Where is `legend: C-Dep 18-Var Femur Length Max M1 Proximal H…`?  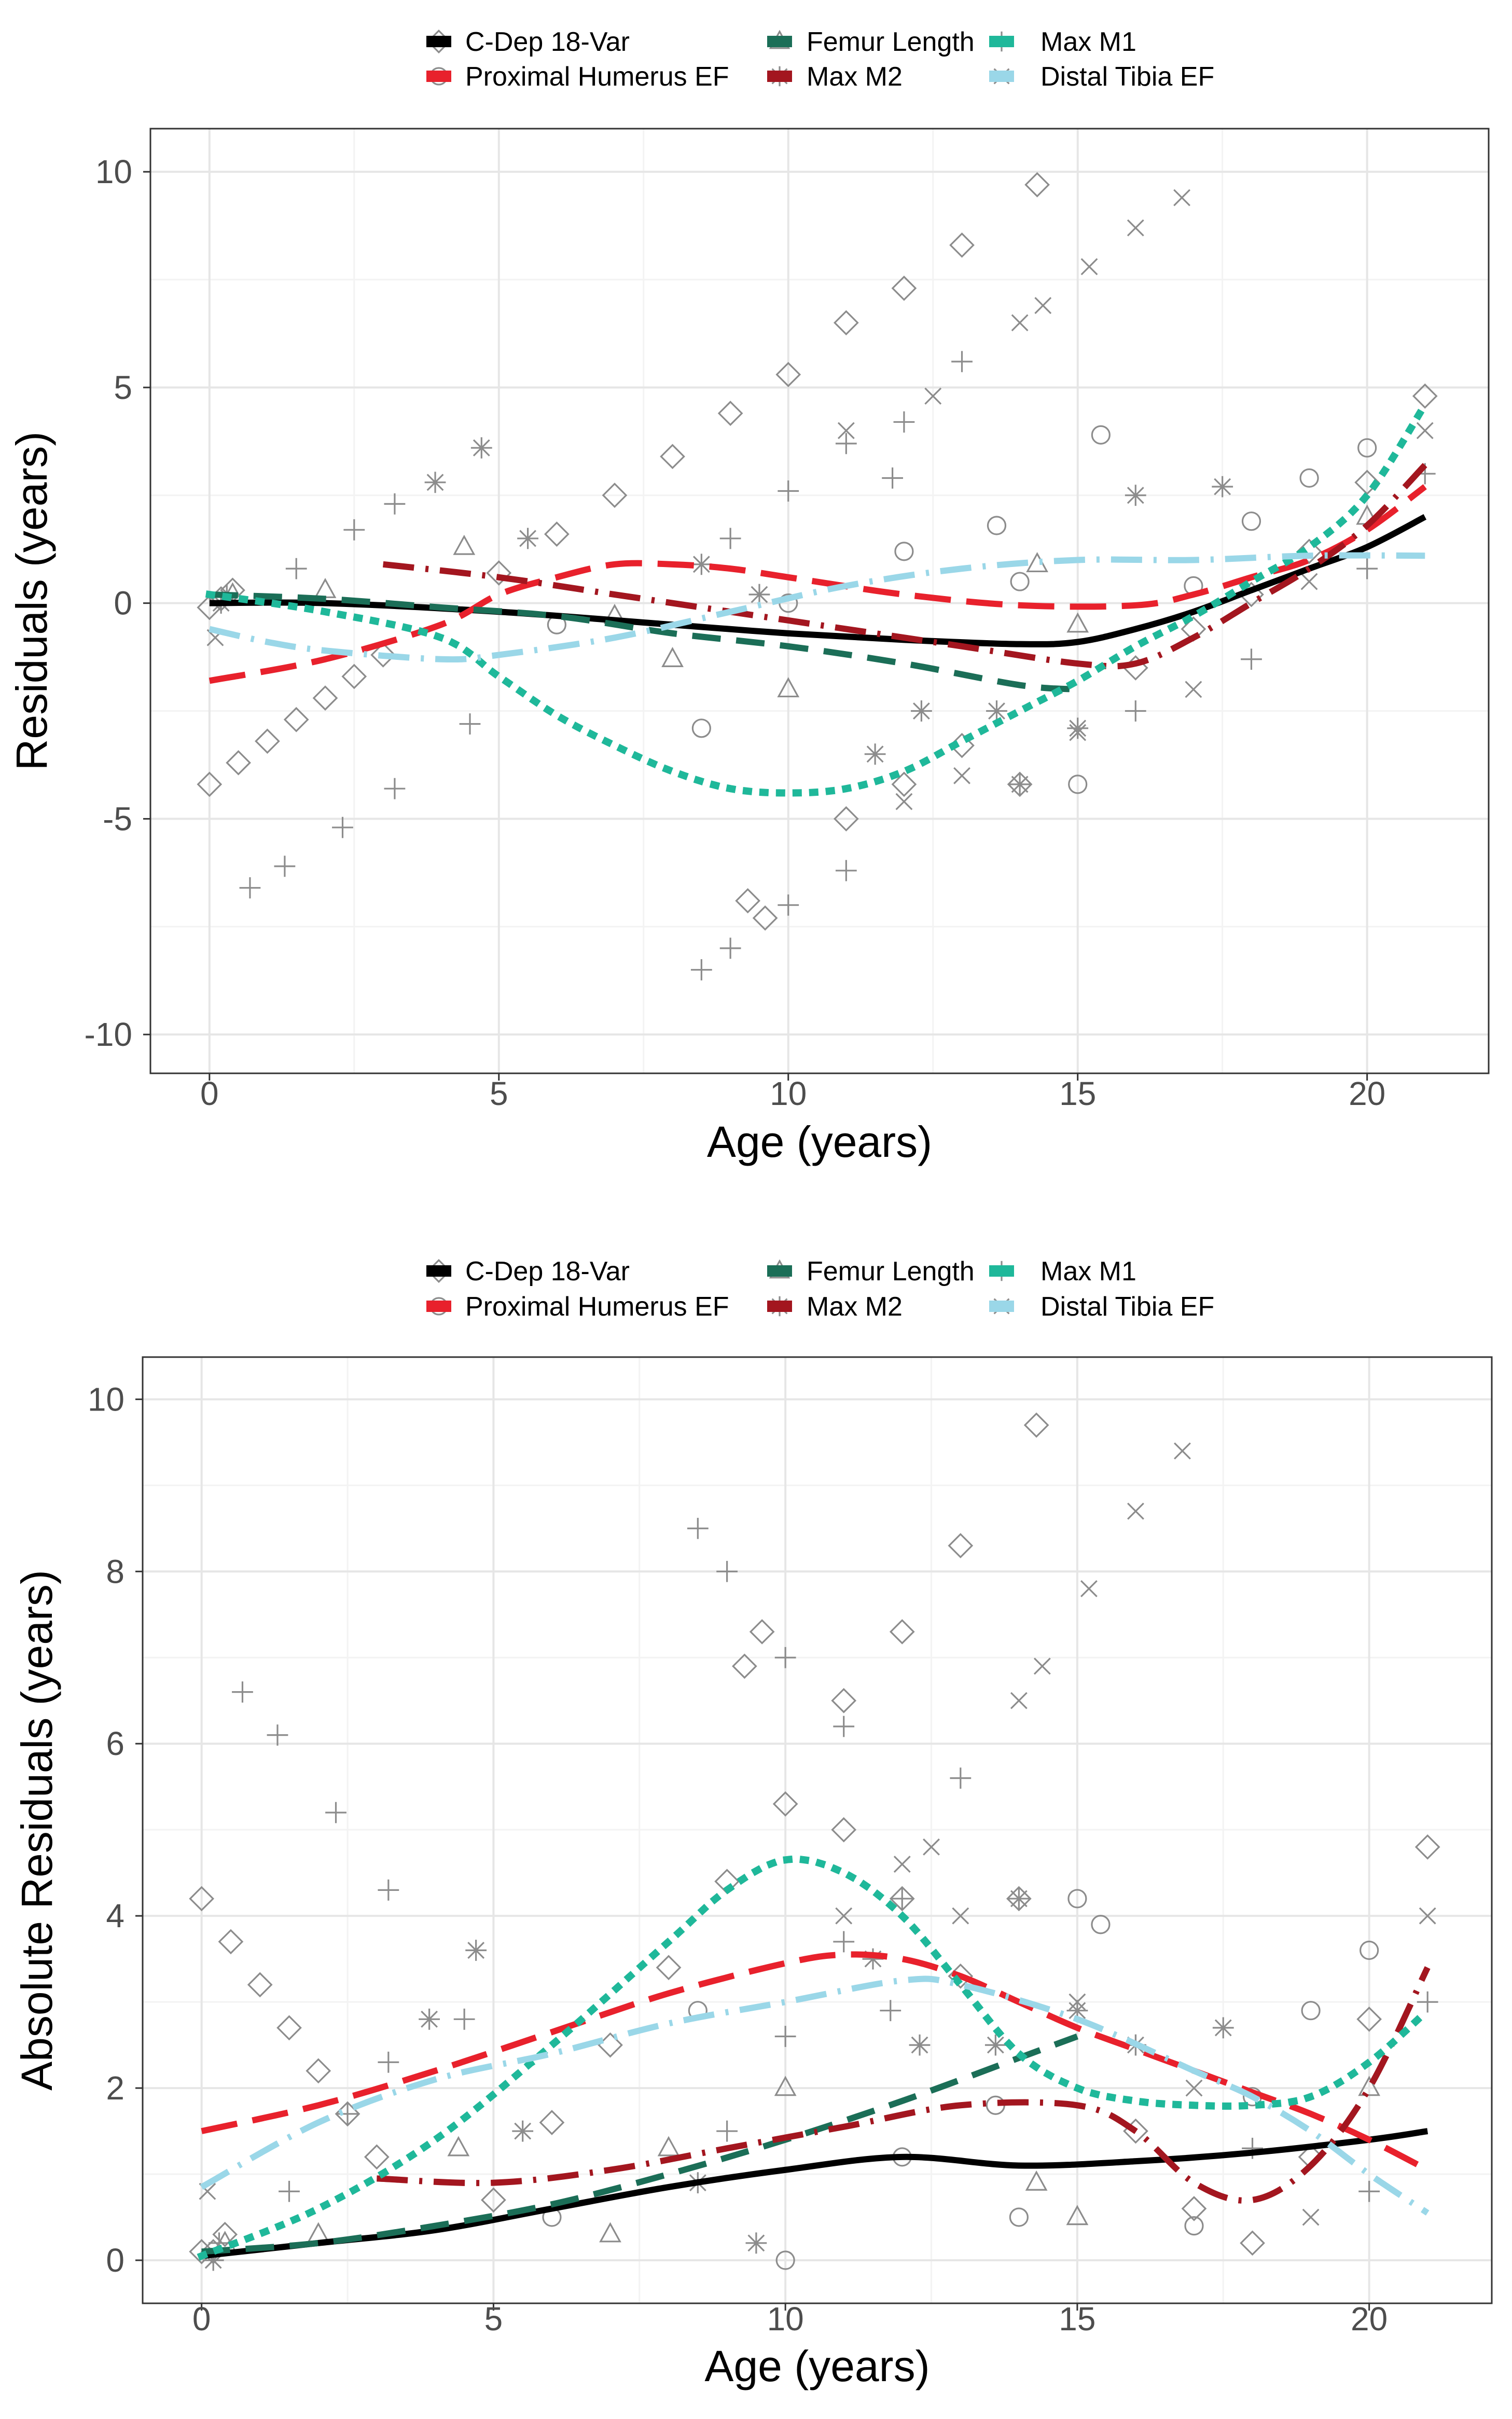
legend: C-Dep 18-Var Femur Length Max M1 Proximal H… is located at coordinates (820, 1289).